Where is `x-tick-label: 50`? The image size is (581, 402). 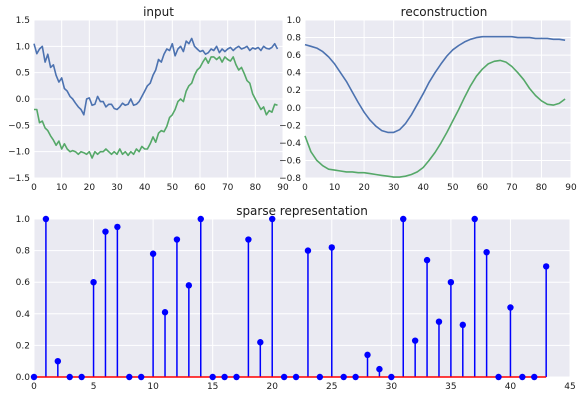 x-tick-label: 50 is located at coordinates (453, 188).